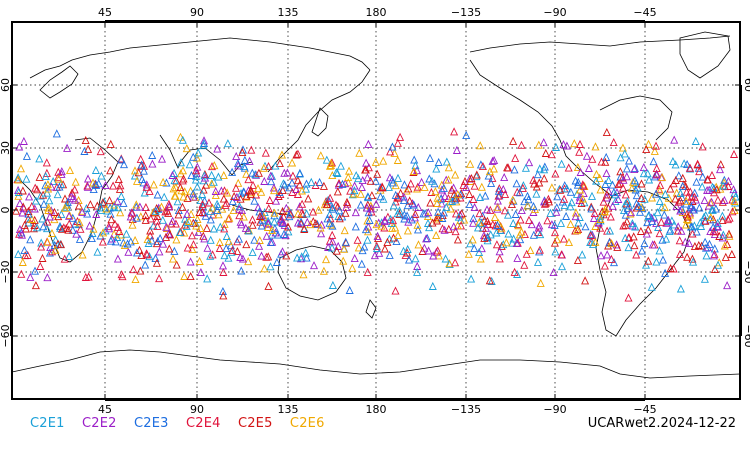 The height and width of the screenshot is (450, 750). I want to click on legend-item-c2e6: C2E6, so click(307, 423).